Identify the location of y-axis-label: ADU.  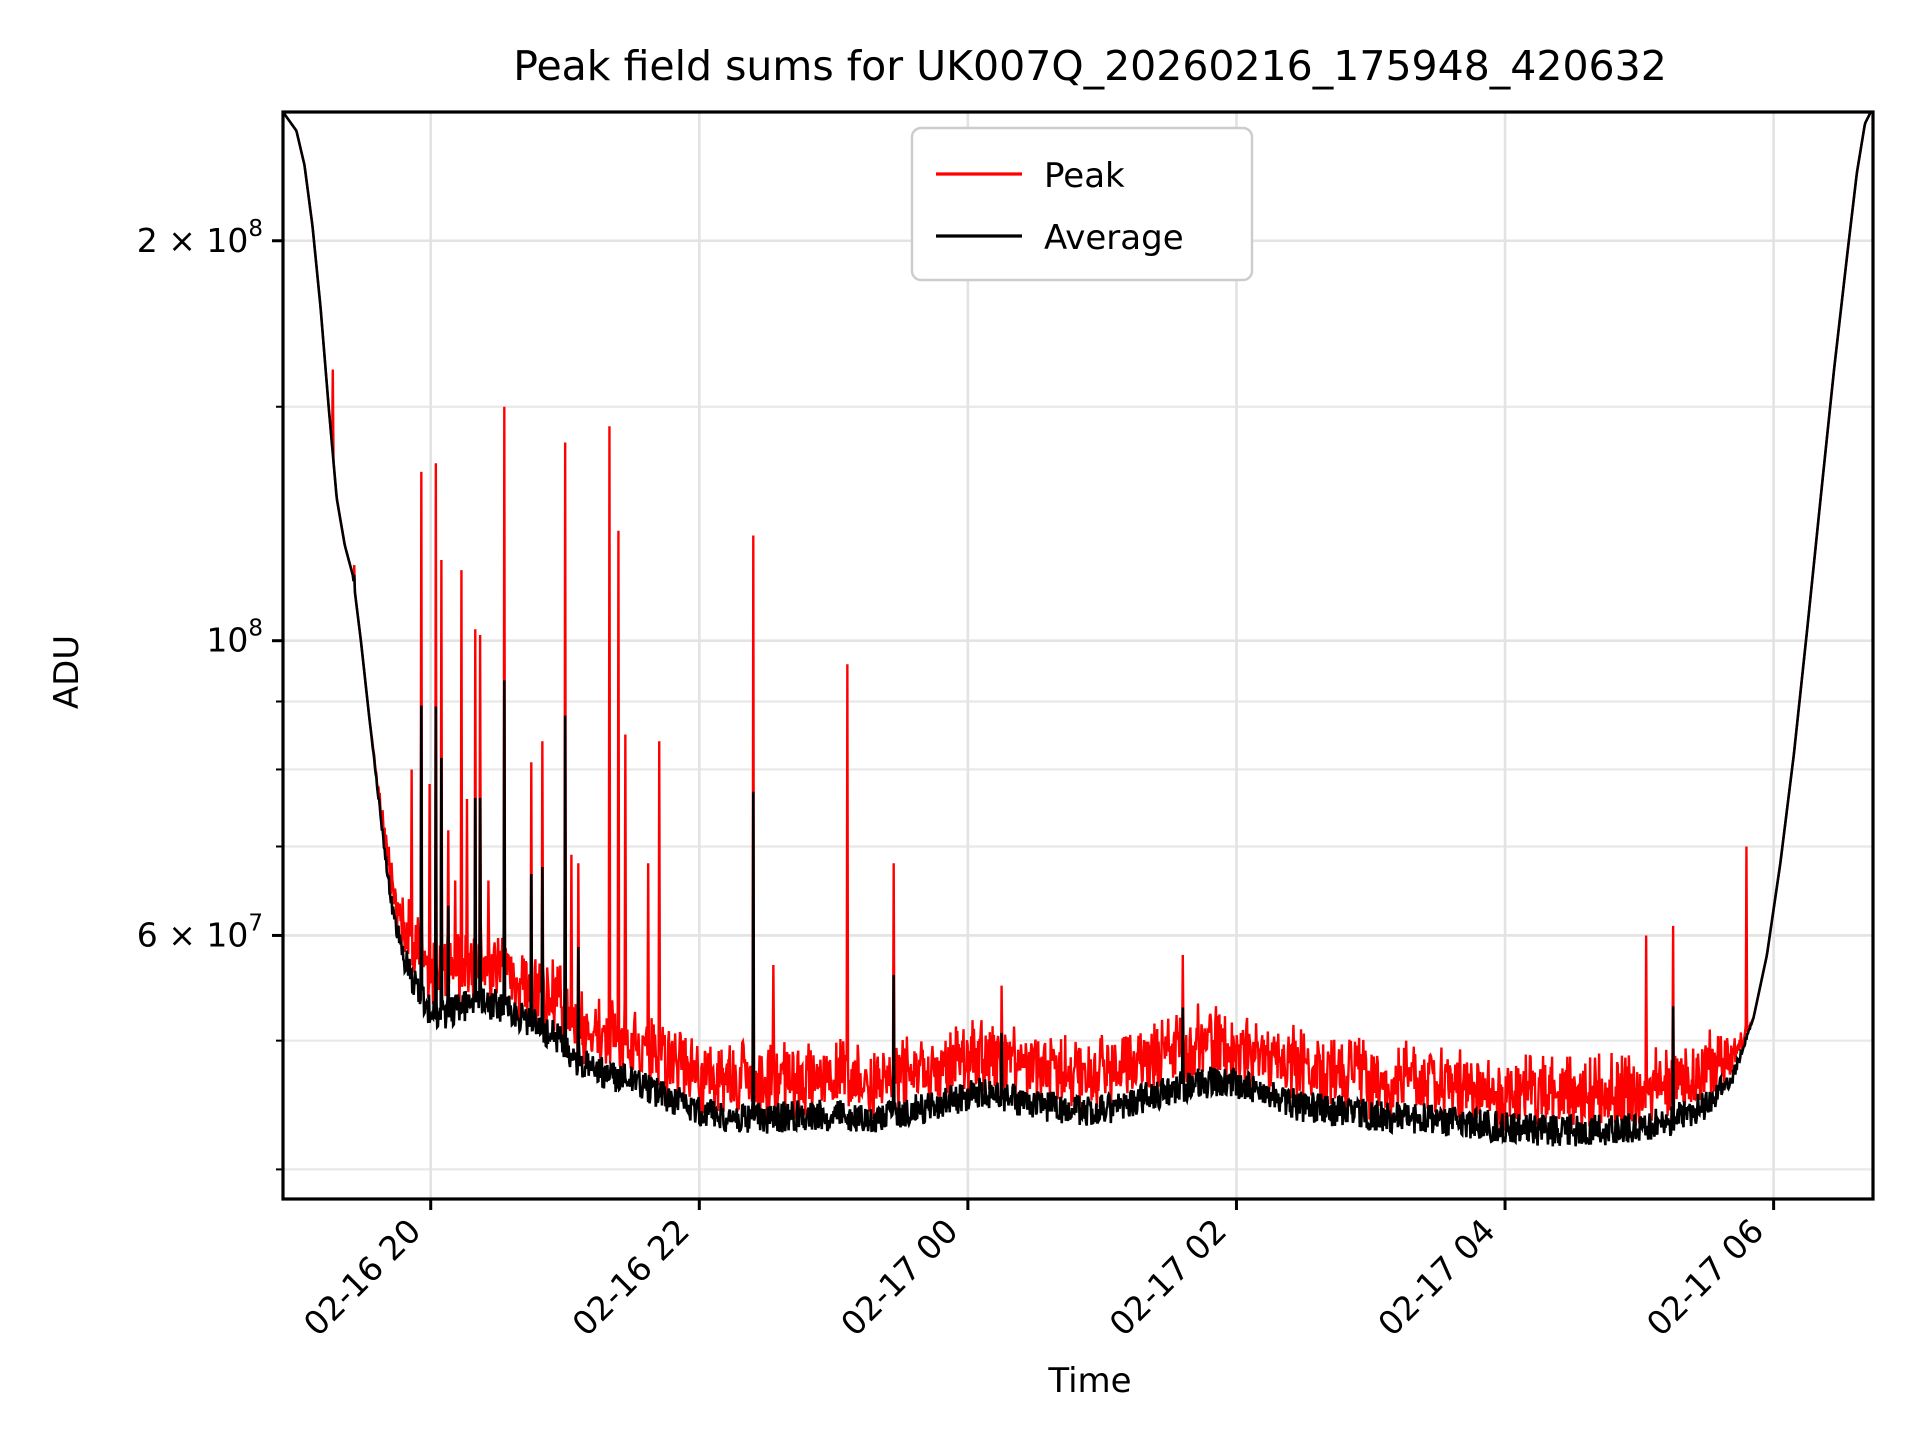
(67, 672).